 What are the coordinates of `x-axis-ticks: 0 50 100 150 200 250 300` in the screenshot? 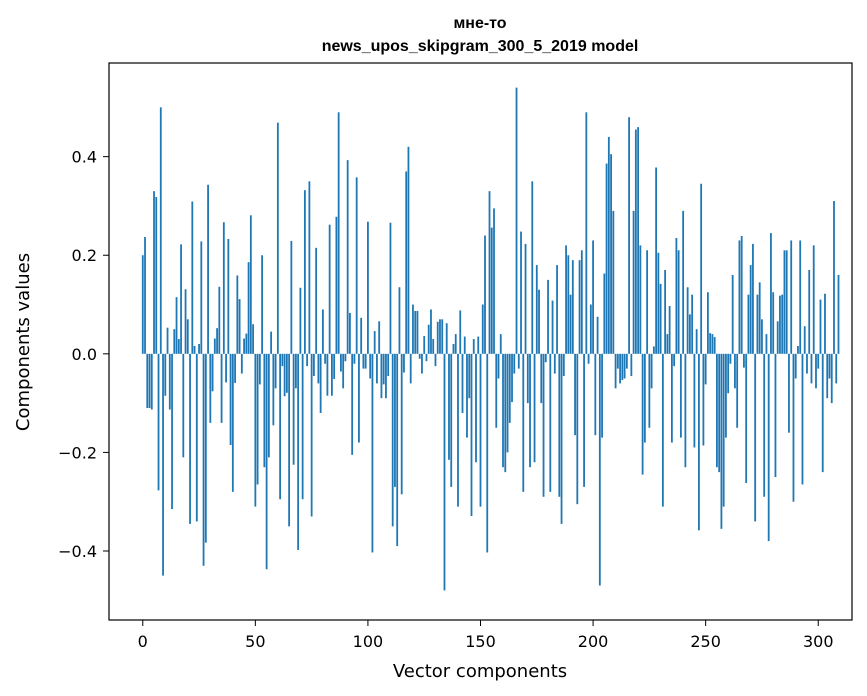 It's located at (486, 635).